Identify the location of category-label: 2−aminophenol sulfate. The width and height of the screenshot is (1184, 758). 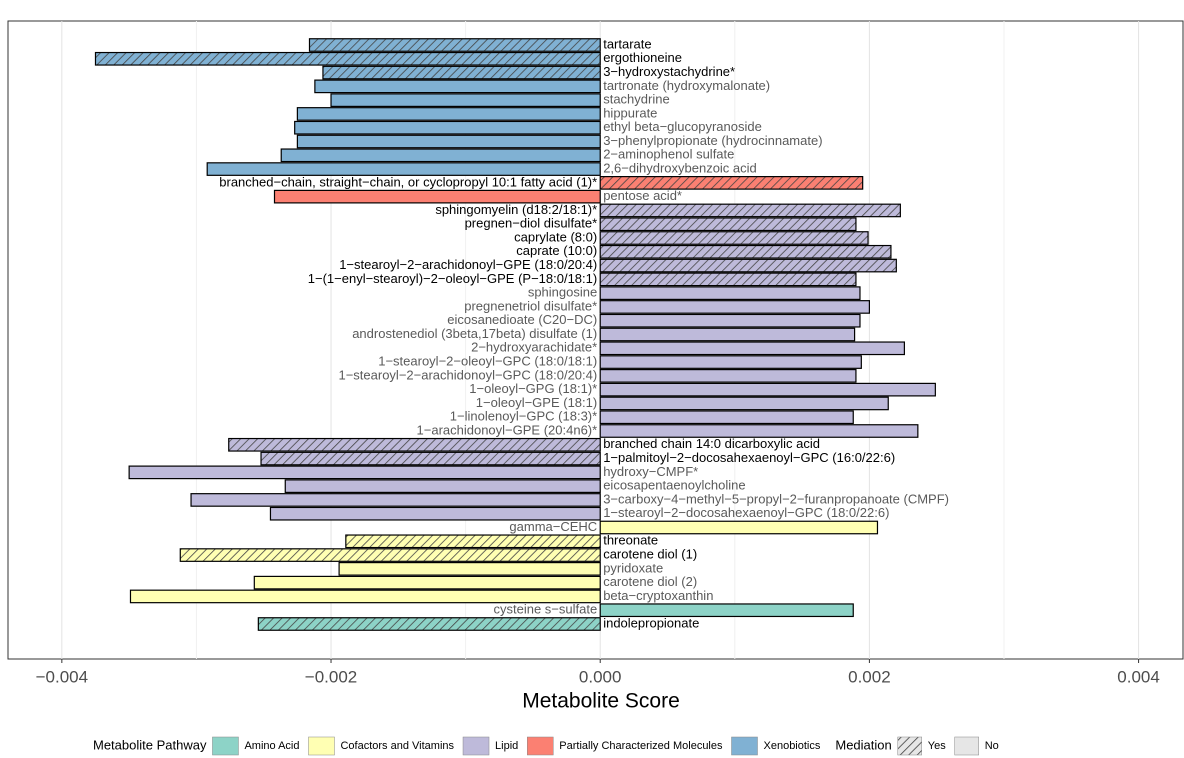
(668, 154).